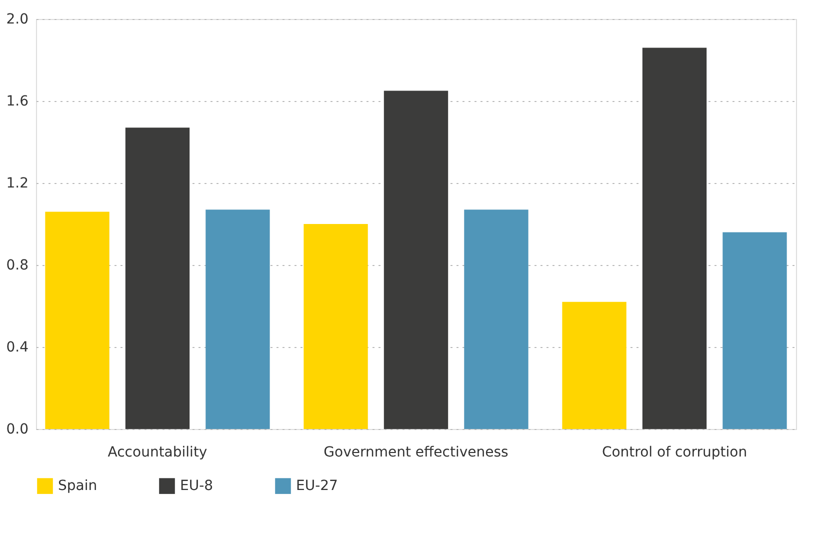 The width and height of the screenshot is (825, 536). Describe the element at coordinates (17, 184) in the screenshot. I see `y-tick-label: 1.2` at that location.